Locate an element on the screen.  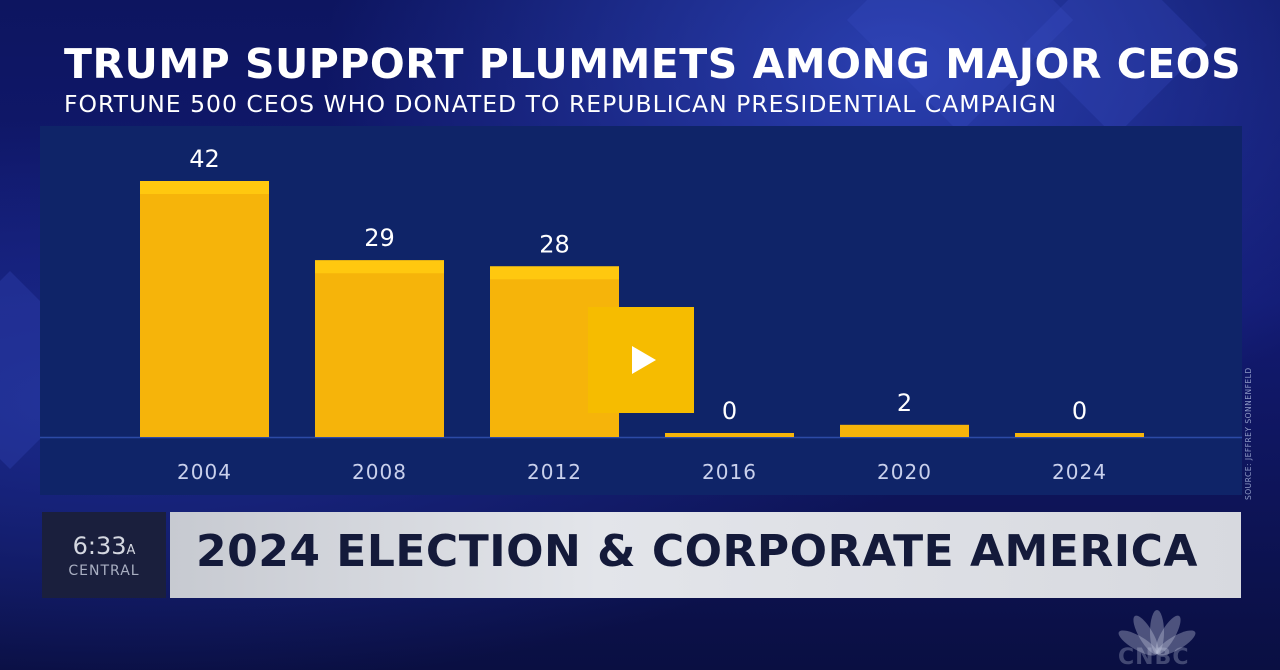
data-label-2016: 0 is located at coordinates (729, 411).